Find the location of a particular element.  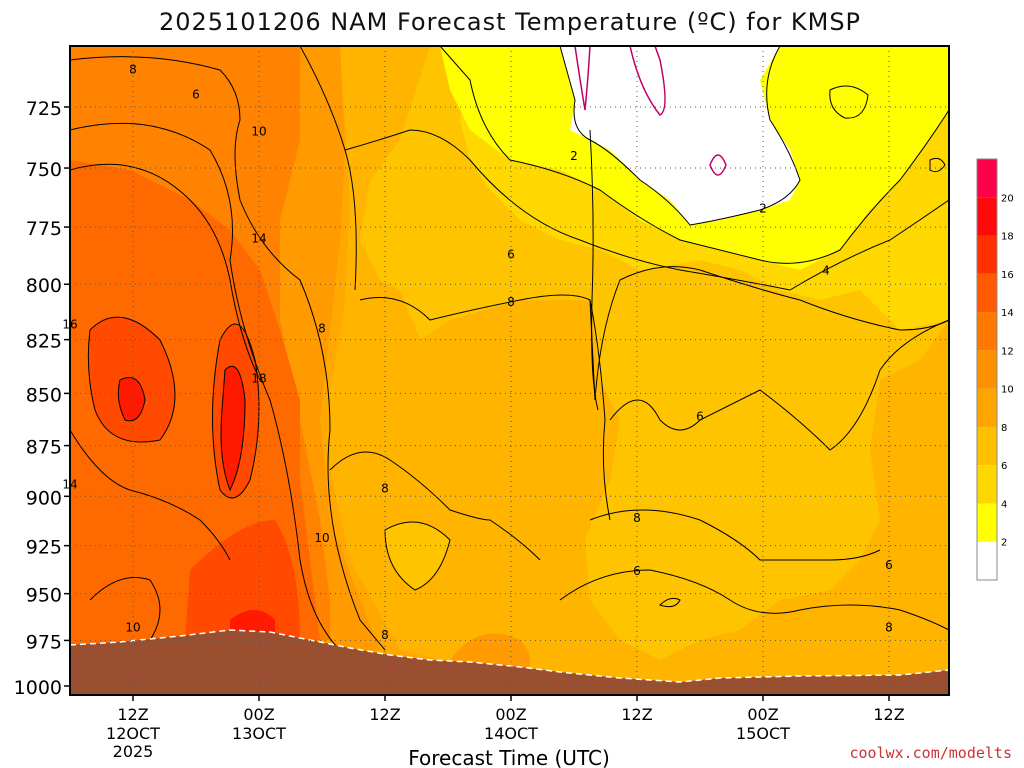

x-tick-hour-2: 12Z is located at coordinates (384, 714).